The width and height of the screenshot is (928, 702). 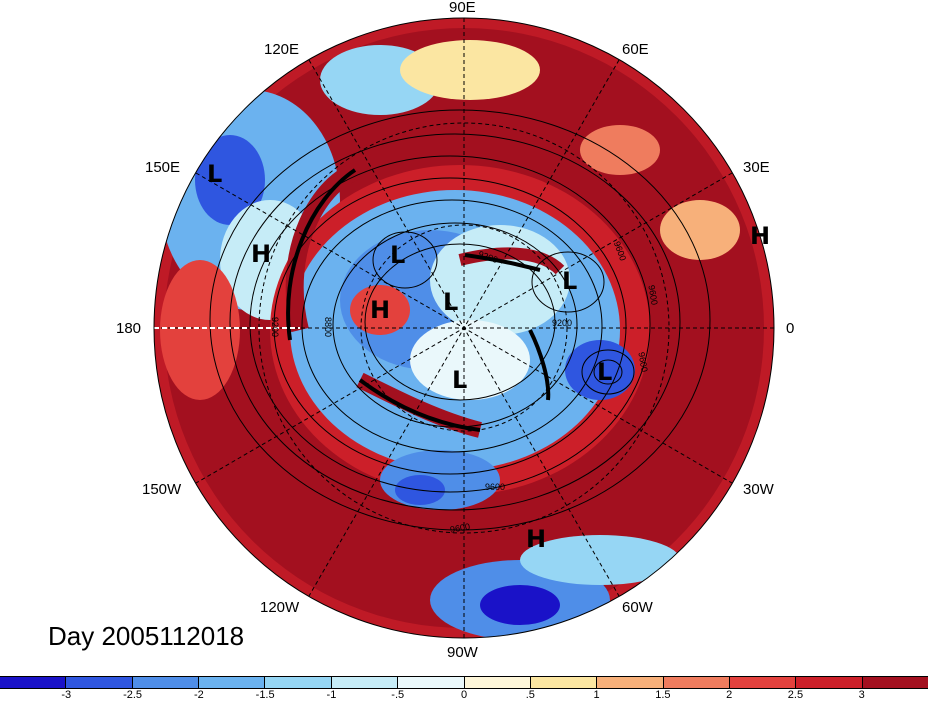 What do you see at coordinates (163, 167) in the screenshot?
I see `lon-label-150e: 150E` at bounding box center [163, 167].